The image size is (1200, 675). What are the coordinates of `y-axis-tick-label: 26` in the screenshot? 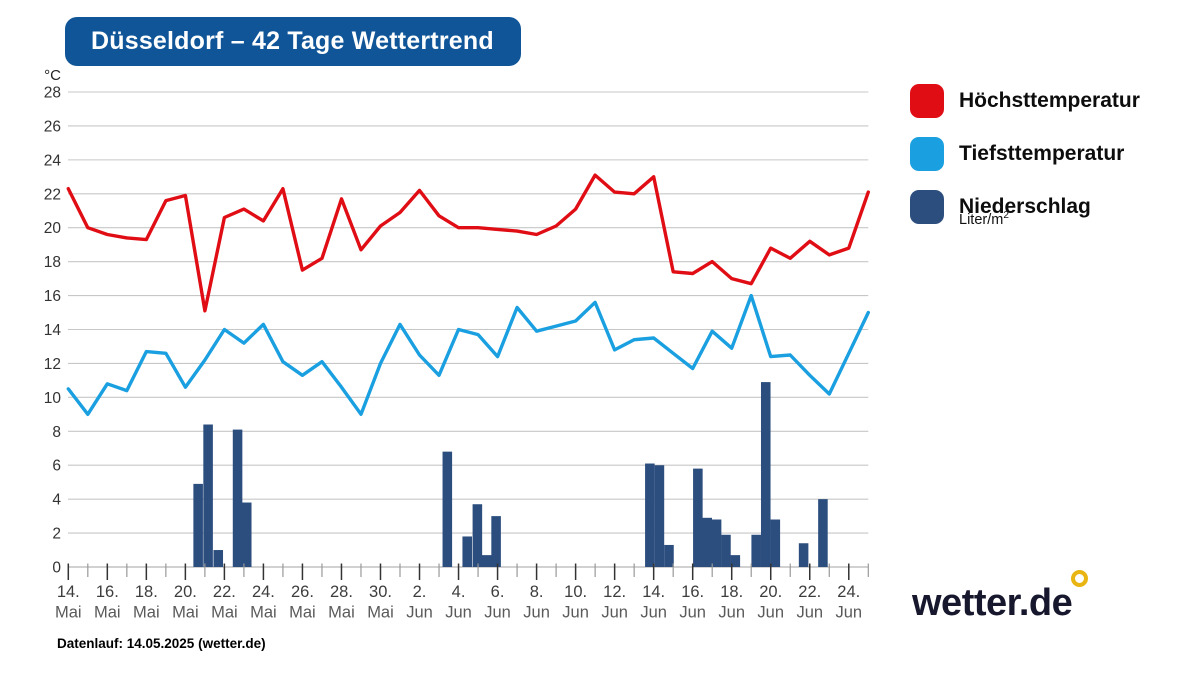 It's located at (52, 126).